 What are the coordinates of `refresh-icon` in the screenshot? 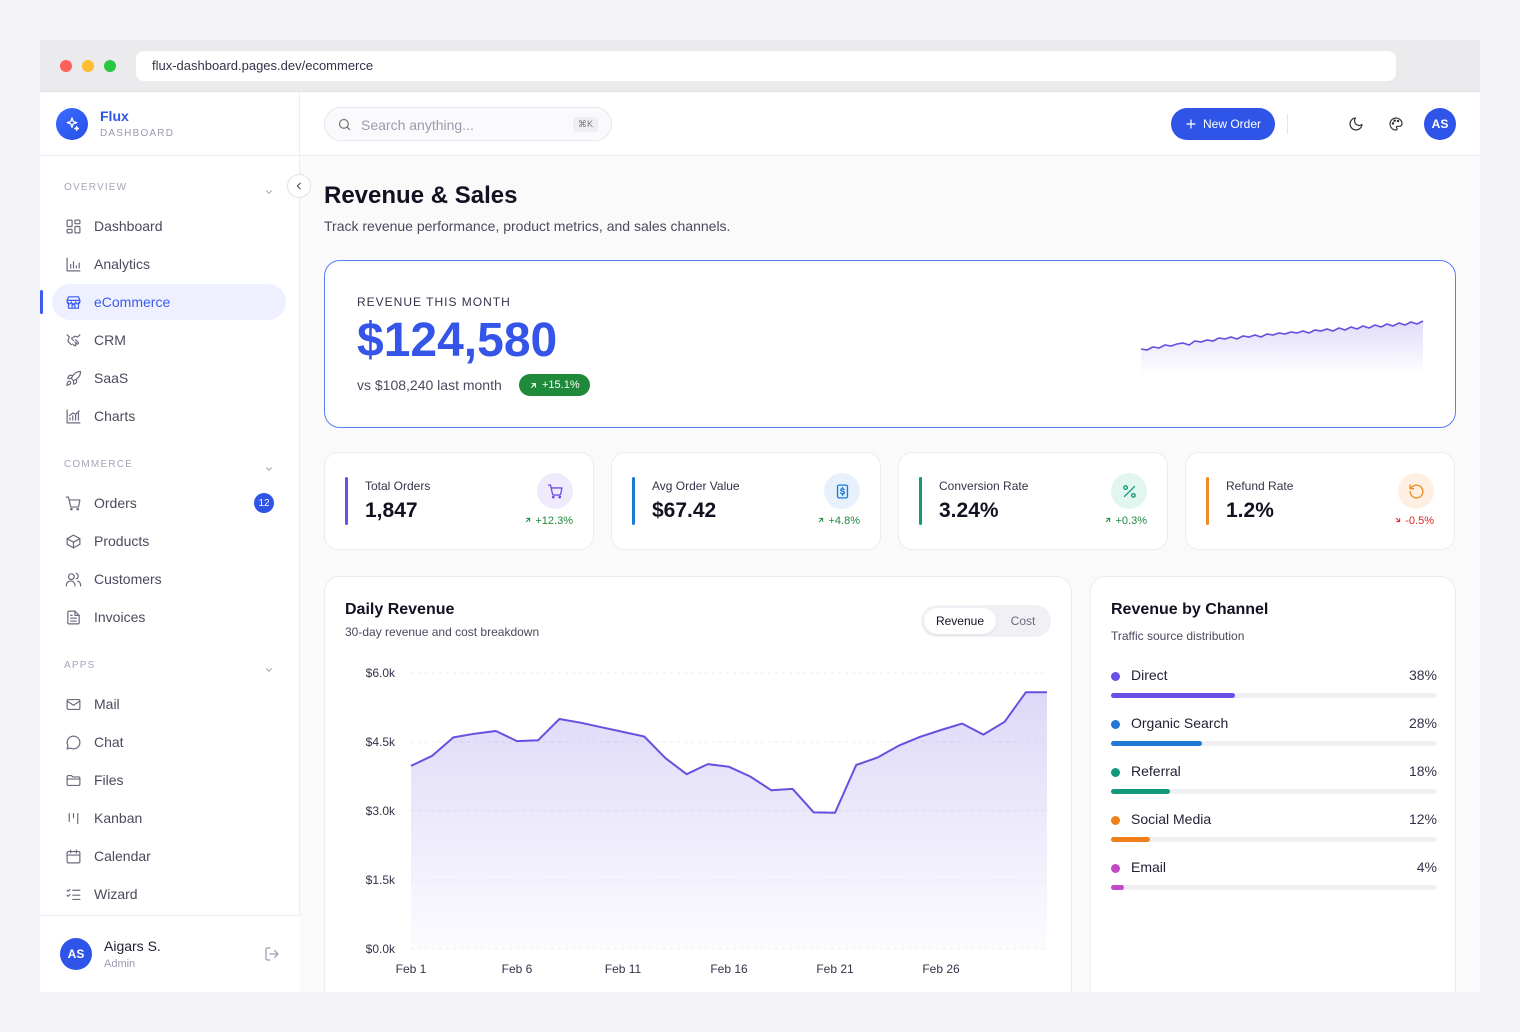 It's located at (1416, 491).